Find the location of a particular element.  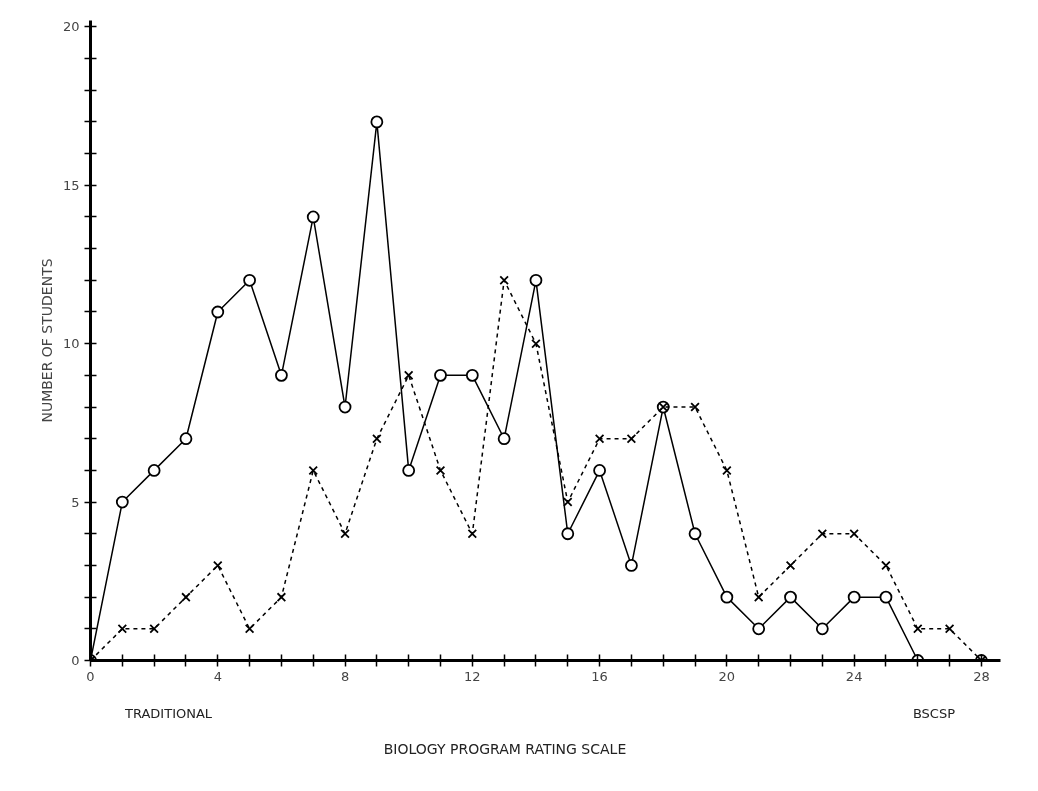

x-tick-label: 4 is located at coordinates (217, 676).